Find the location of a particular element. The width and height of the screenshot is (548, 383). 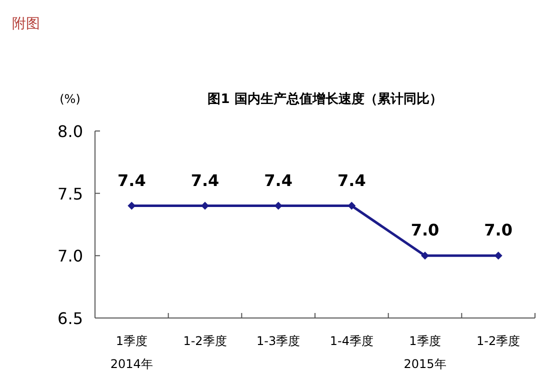

x-tick-label: 1季度 2015年 is located at coordinates (425, 352).